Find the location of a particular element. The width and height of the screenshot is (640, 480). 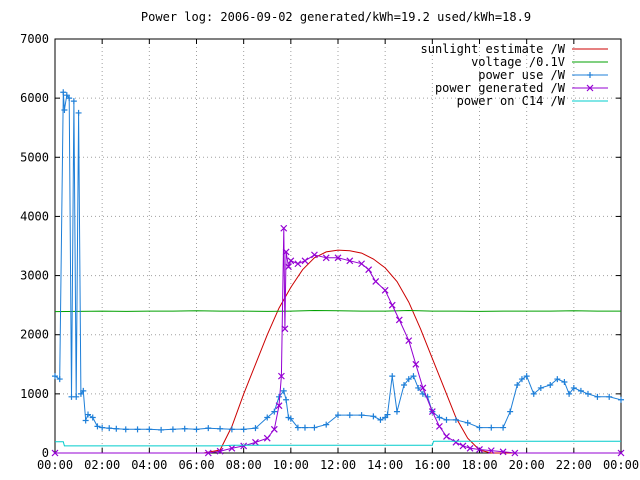

legend-marker is located at coordinates (590, 75).